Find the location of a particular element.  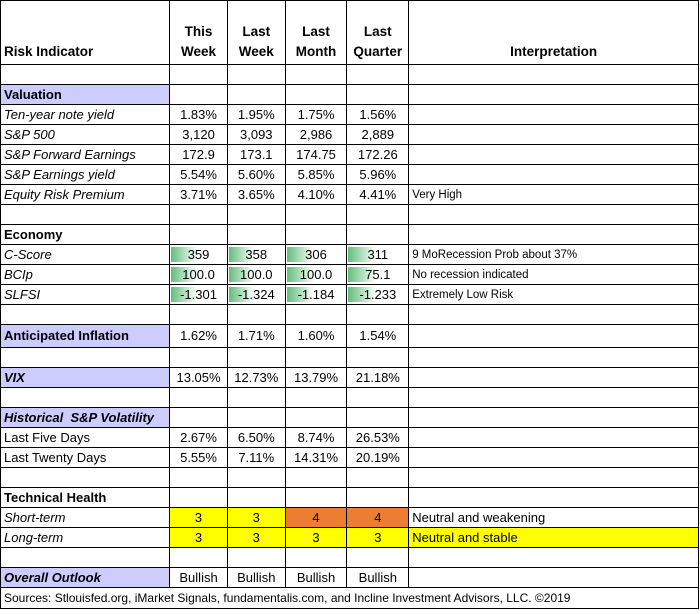

cell-value: 1.71% is located at coordinates (256, 336).